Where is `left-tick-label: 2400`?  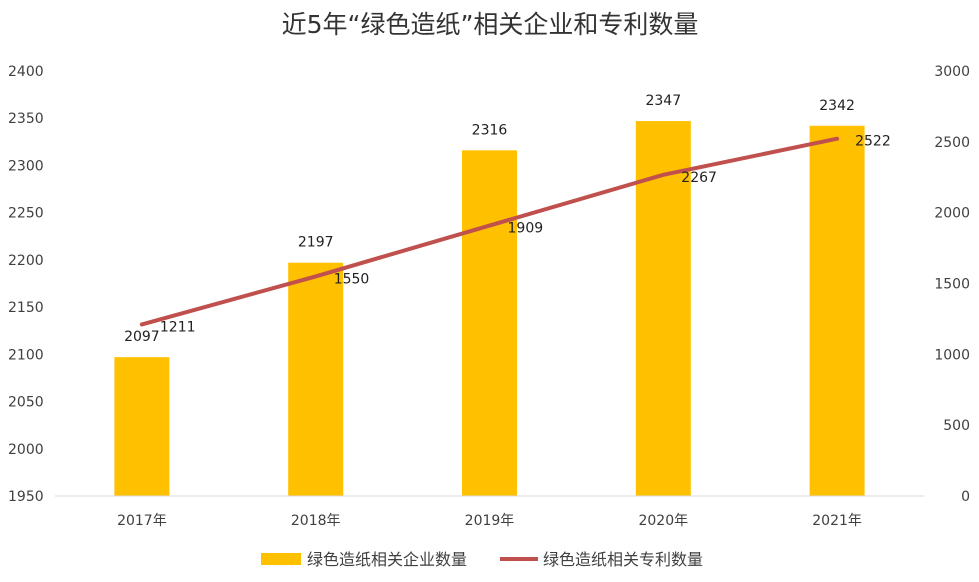
left-tick-label: 2400 is located at coordinates (26, 72).